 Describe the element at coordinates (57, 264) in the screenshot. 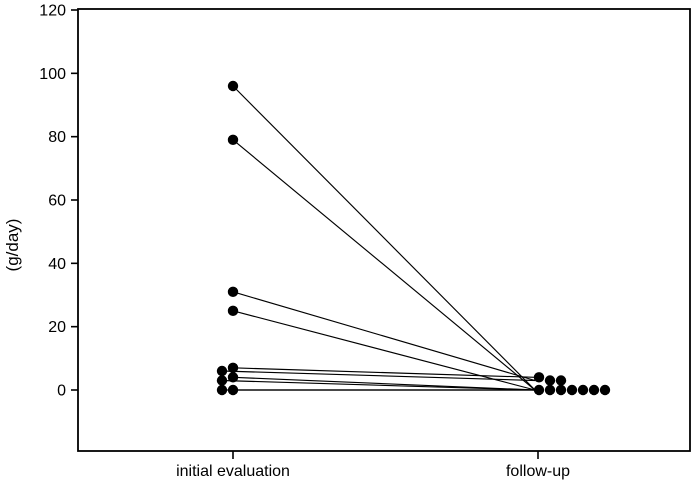

I see `y-tick-label: 40` at that location.